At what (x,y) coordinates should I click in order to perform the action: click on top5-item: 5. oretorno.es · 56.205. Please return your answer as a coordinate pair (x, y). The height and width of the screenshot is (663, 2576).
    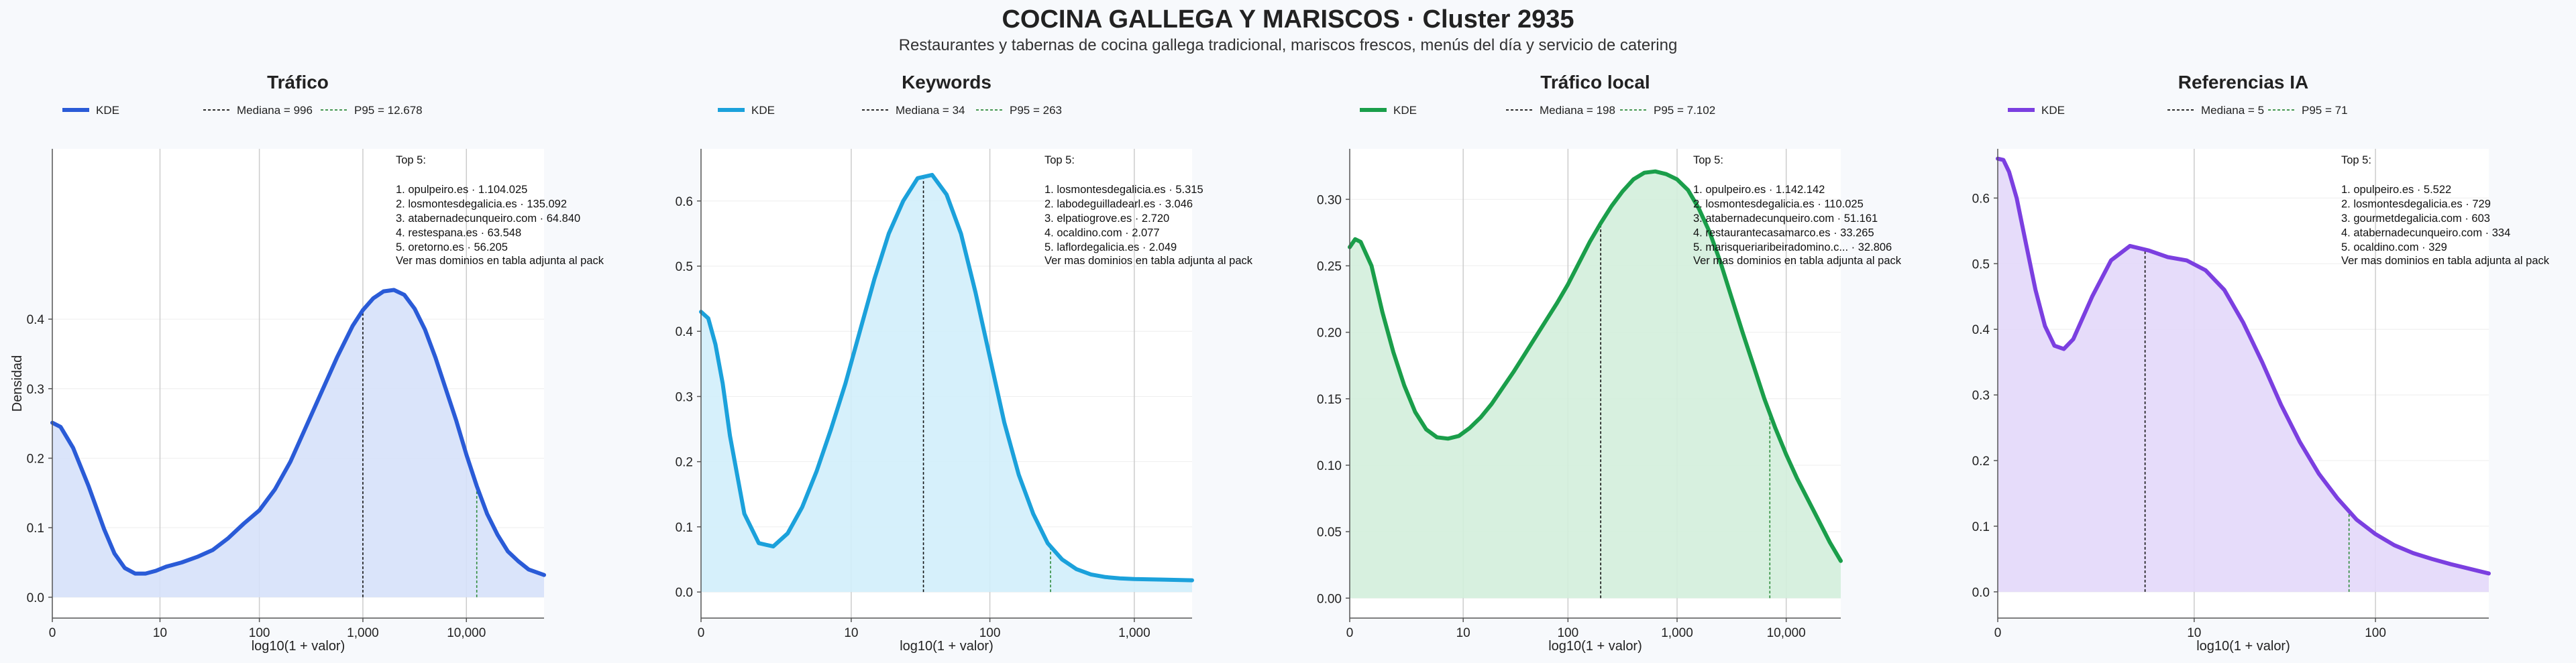
    Looking at the image, I should click on (452, 247).